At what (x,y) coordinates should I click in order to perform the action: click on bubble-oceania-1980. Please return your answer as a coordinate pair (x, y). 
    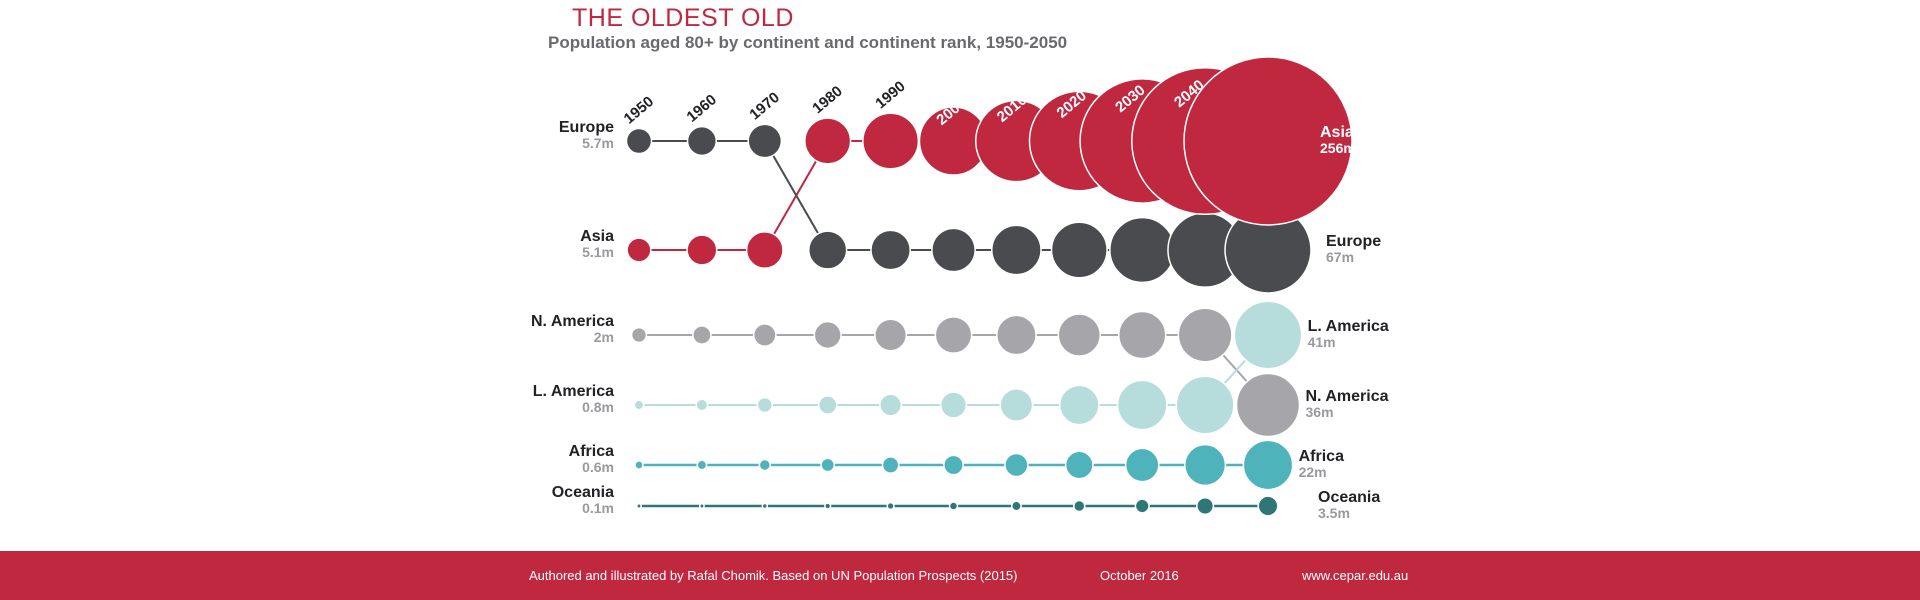
    Looking at the image, I should click on (828, 506).